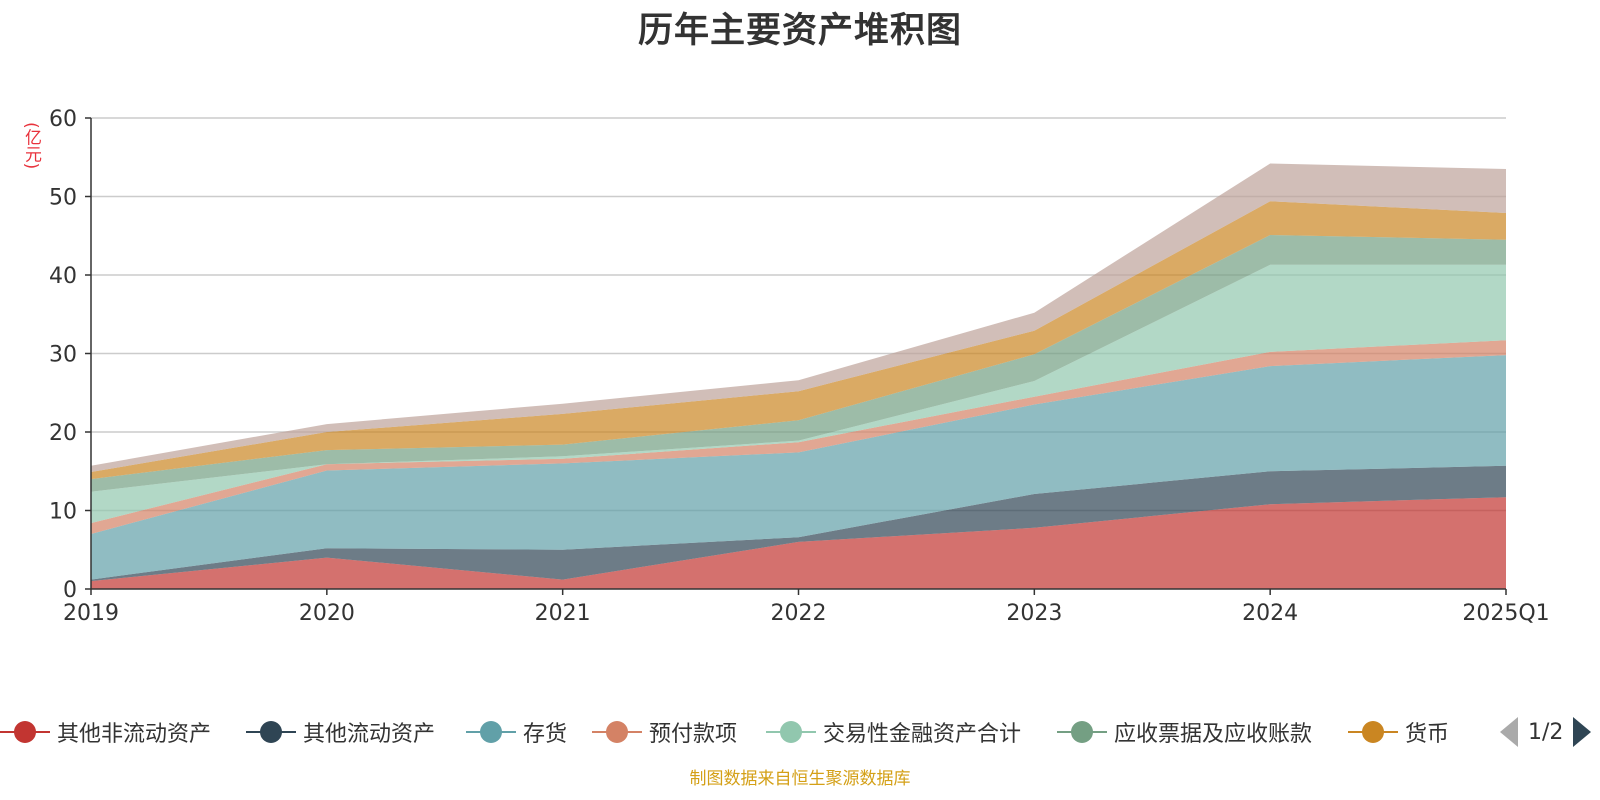 This screenshot has width=1600, height=800. I want to click on legend-label: 其他非流动资产, so click(134, 734).